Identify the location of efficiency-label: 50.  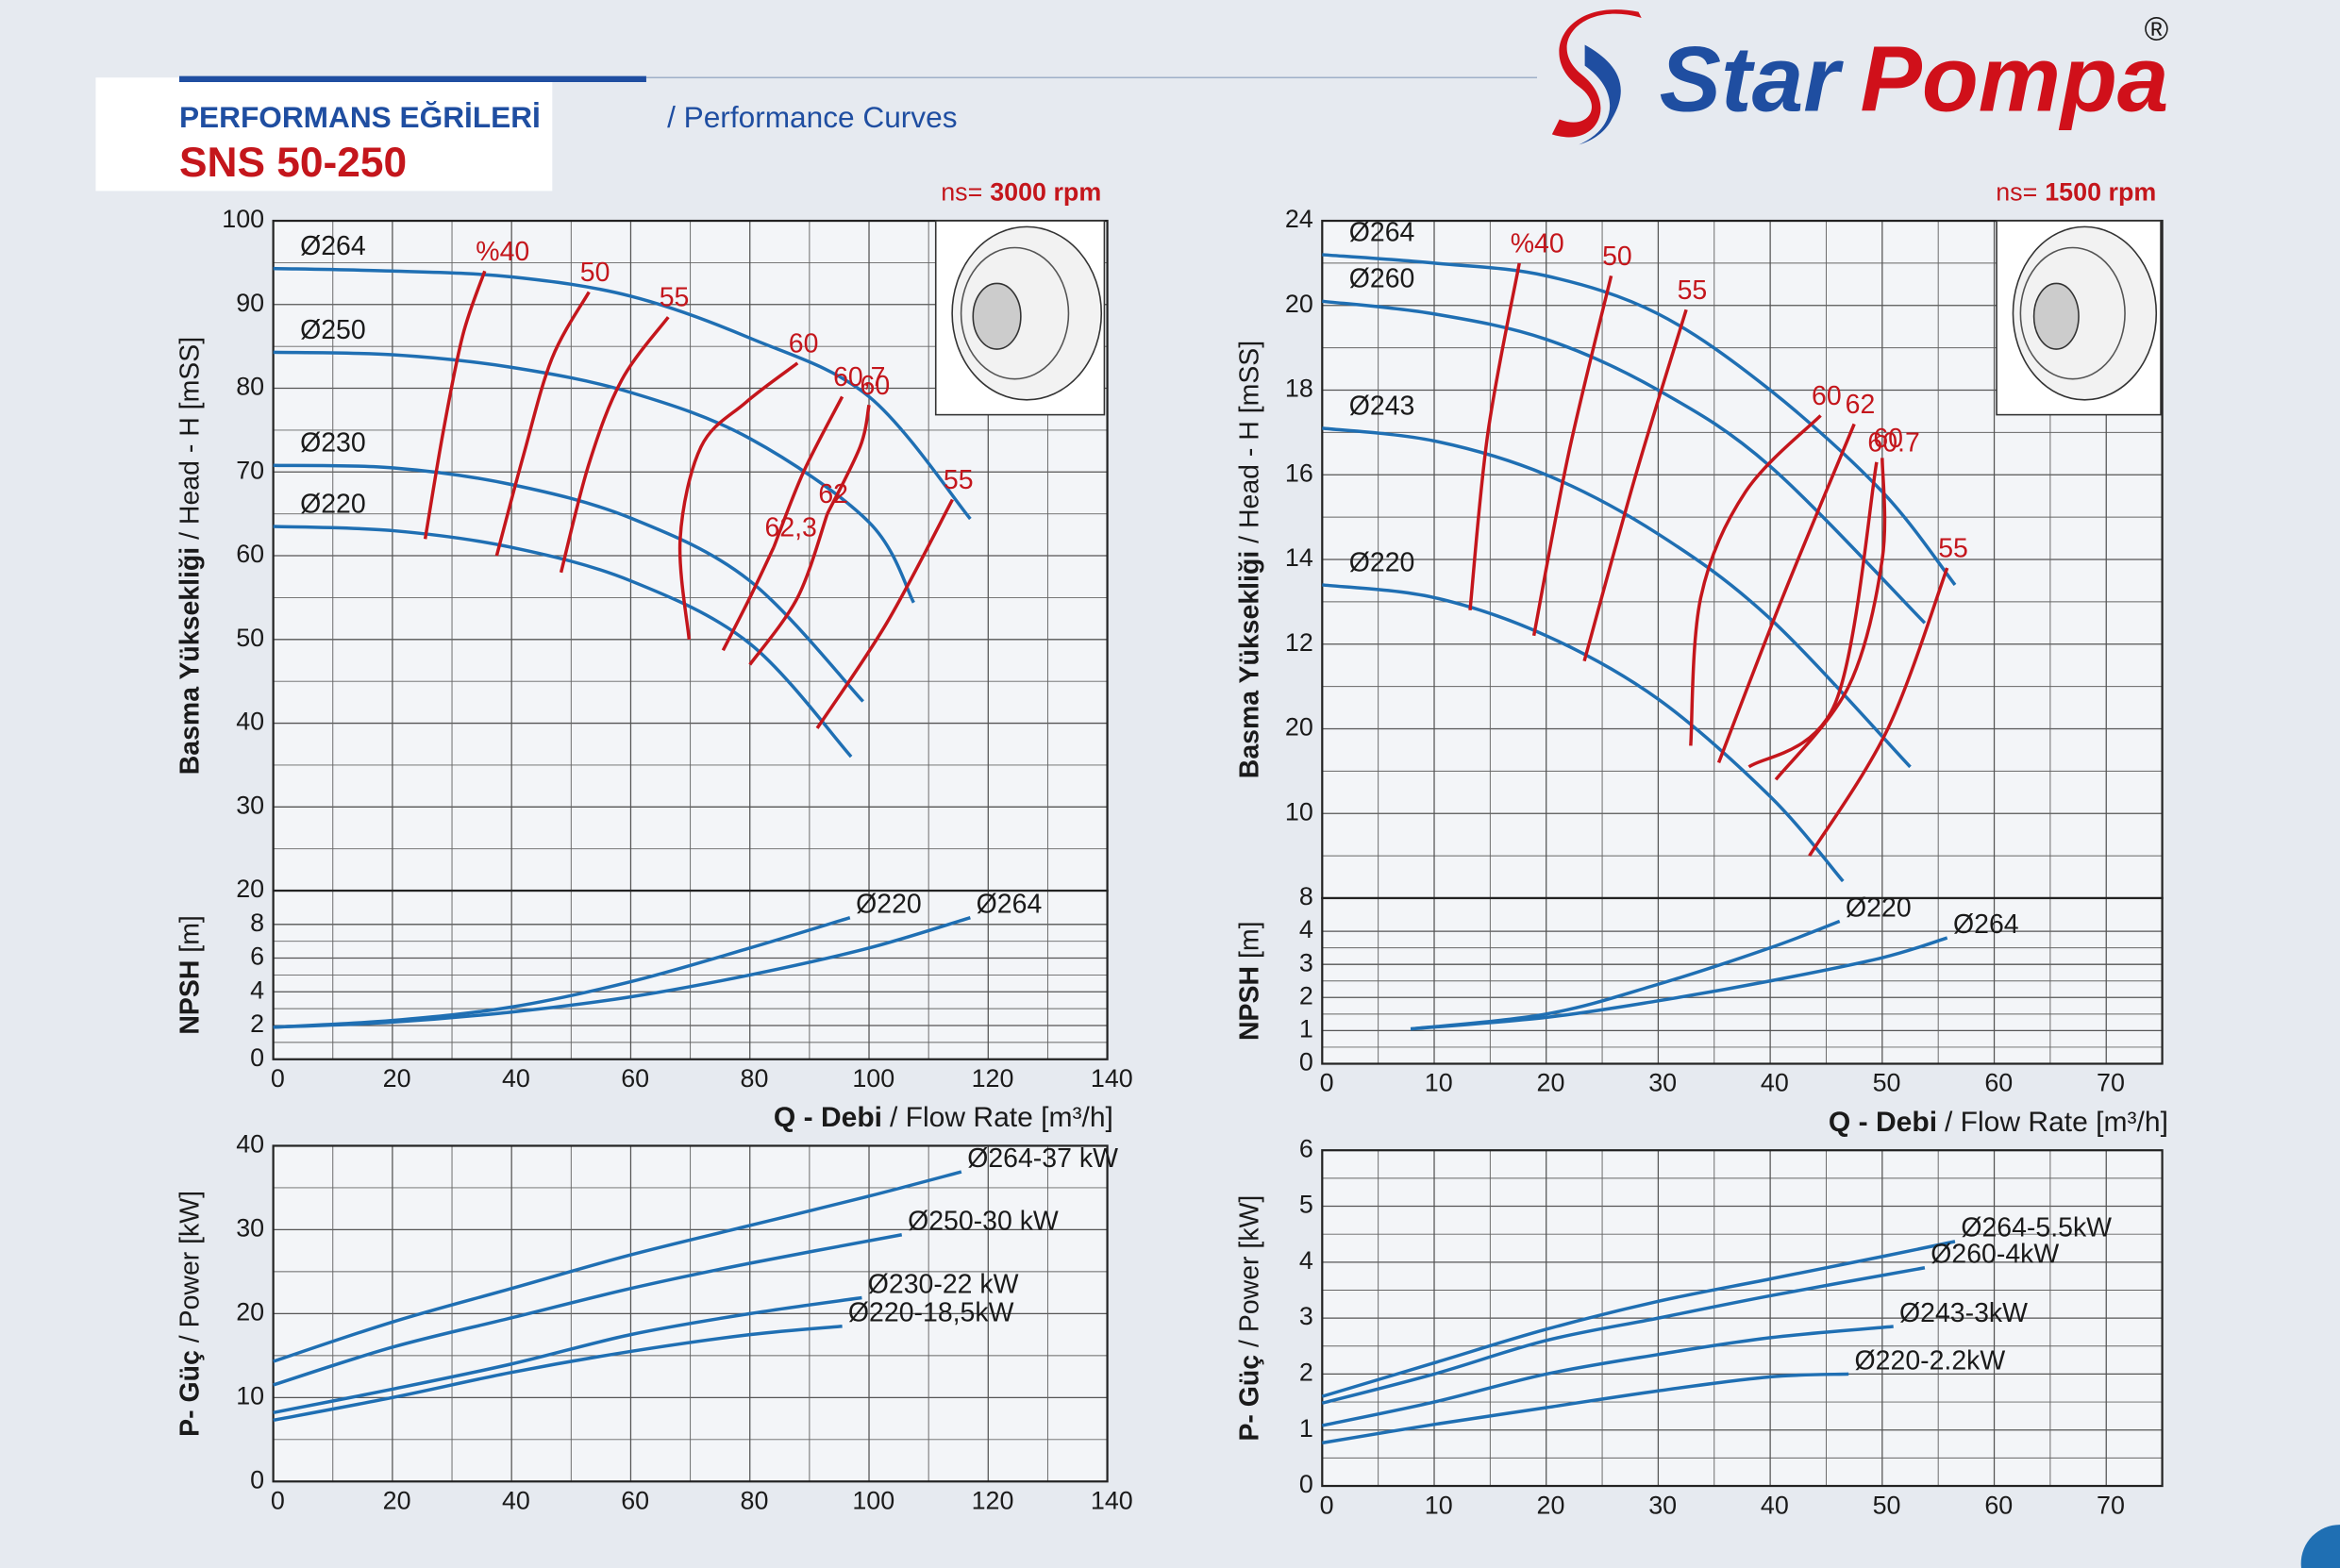
(595, 273).